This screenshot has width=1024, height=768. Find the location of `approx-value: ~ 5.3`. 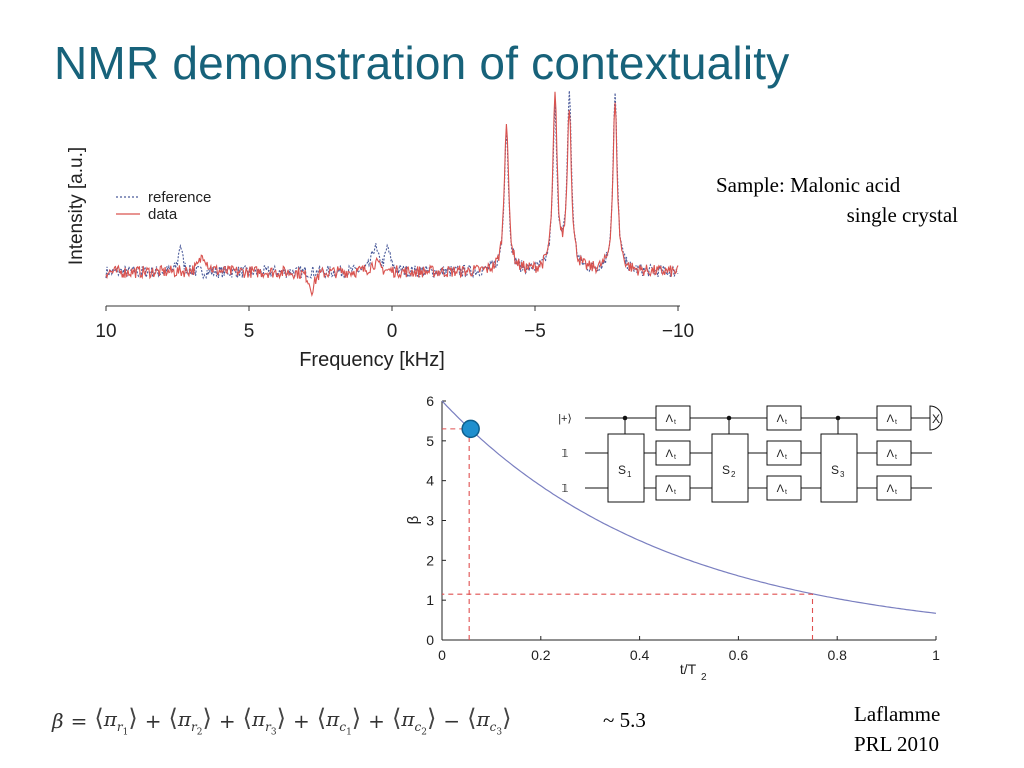

approx-value: ~ 5.3 is located at coordinates (624, 720).